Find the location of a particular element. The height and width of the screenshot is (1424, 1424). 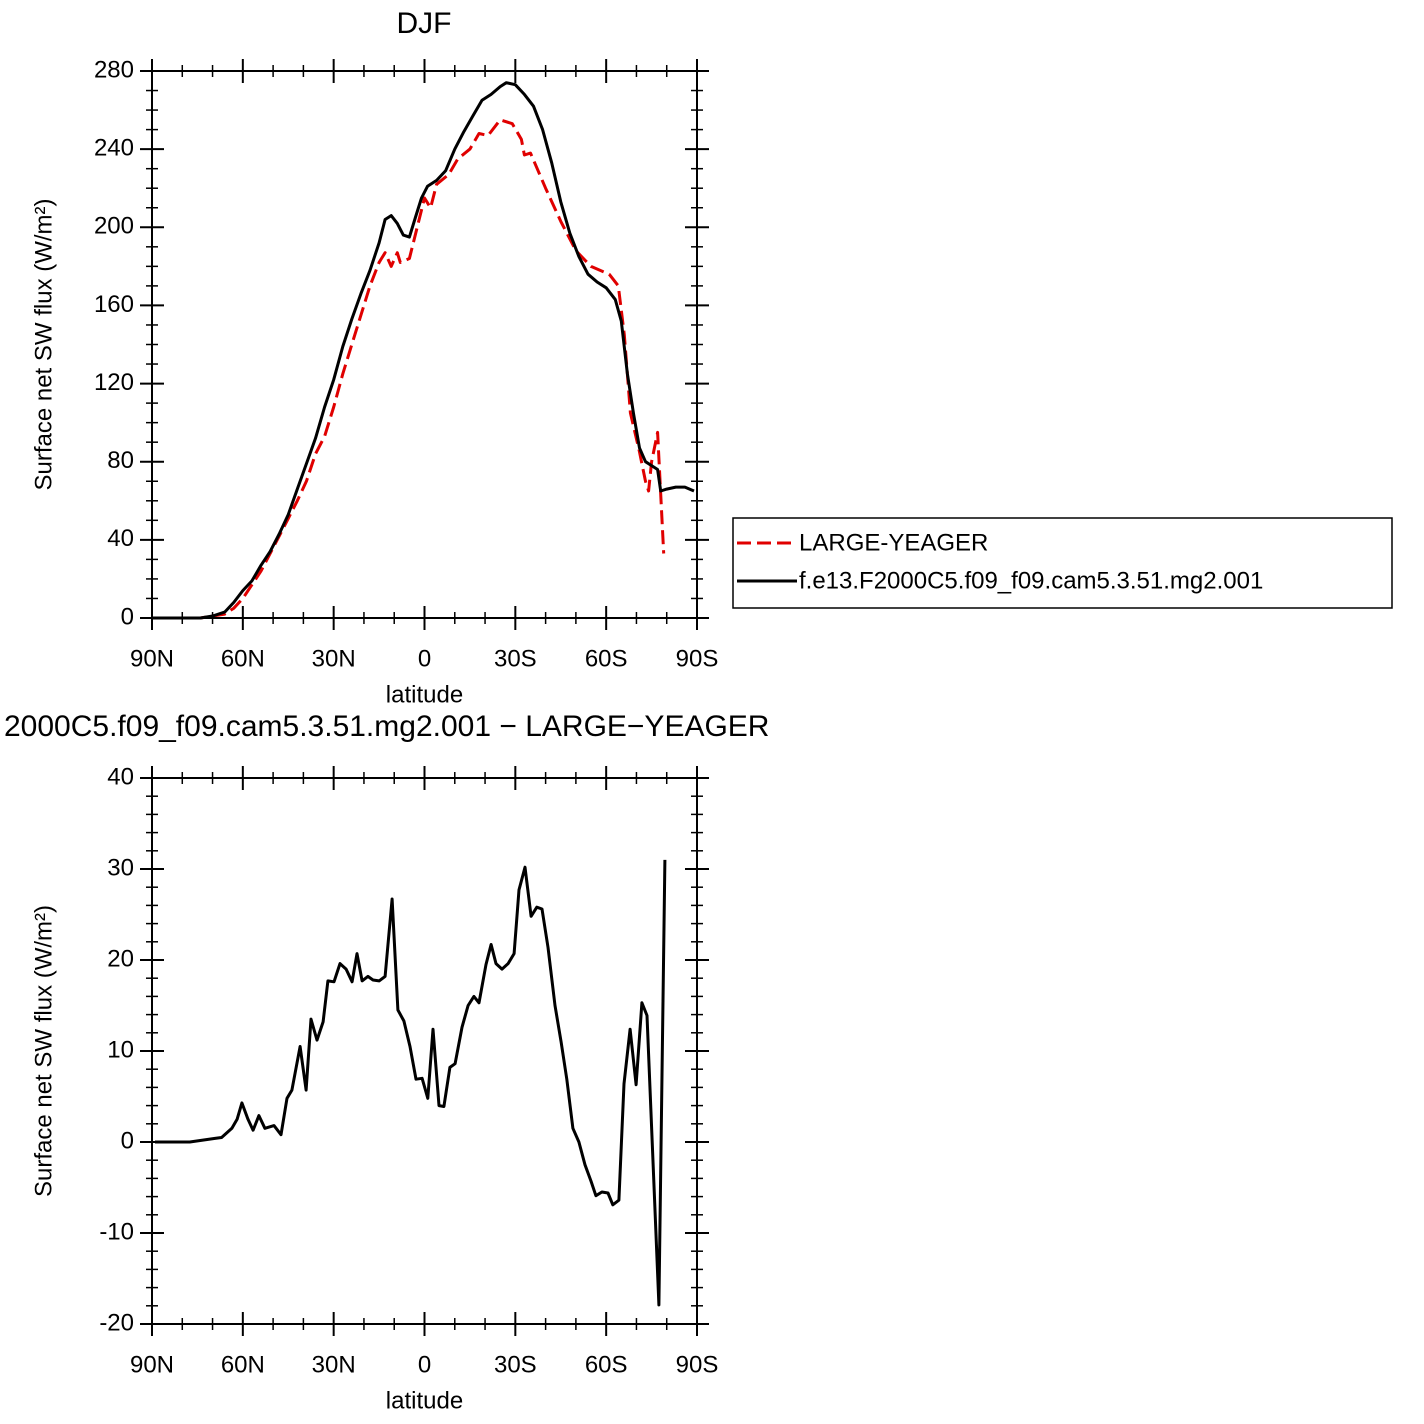

y-tick-label: 280 is located at coordinates (114, 69).